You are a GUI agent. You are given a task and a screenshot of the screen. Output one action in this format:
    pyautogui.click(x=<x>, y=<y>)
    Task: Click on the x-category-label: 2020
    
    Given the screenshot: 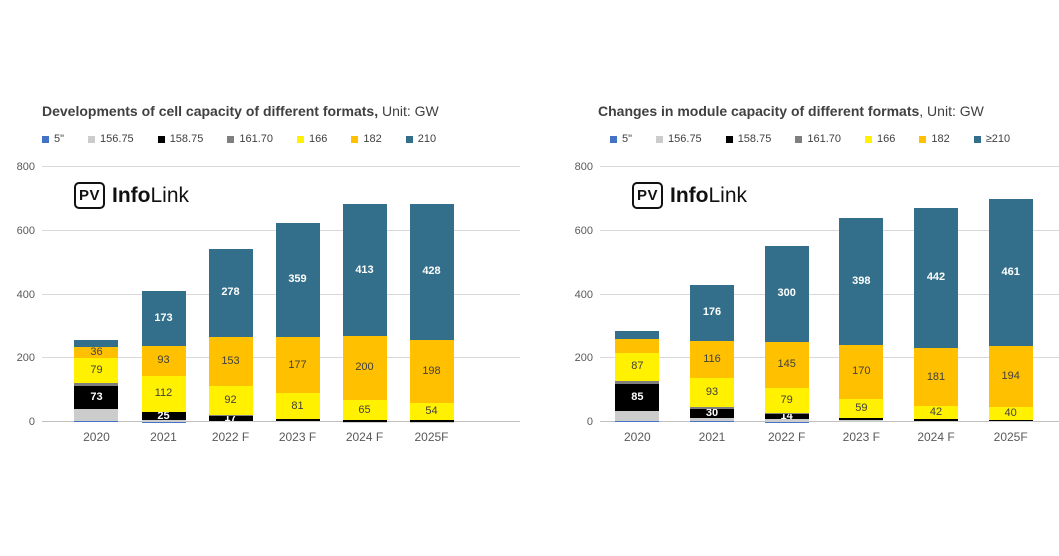 What is the action you would take?
    pyautogui.click(x=96, y=437)
    